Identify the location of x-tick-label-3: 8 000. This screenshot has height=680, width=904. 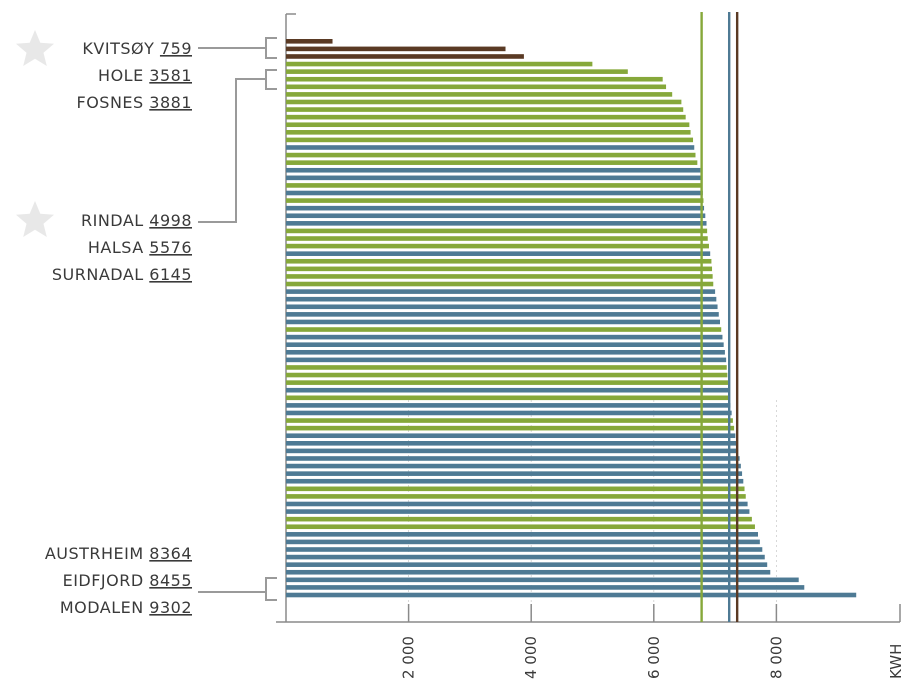
(776, 657).